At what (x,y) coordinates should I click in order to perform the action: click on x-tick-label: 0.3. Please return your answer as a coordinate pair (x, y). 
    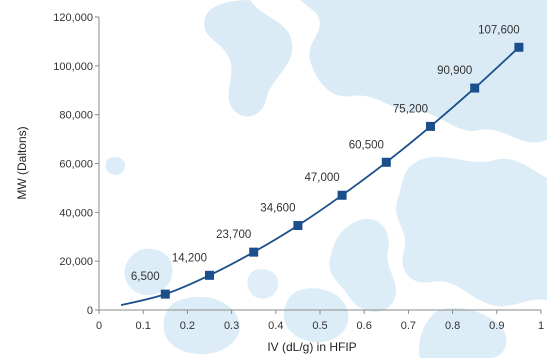
    Looking at the image, I should click on (231, 326).